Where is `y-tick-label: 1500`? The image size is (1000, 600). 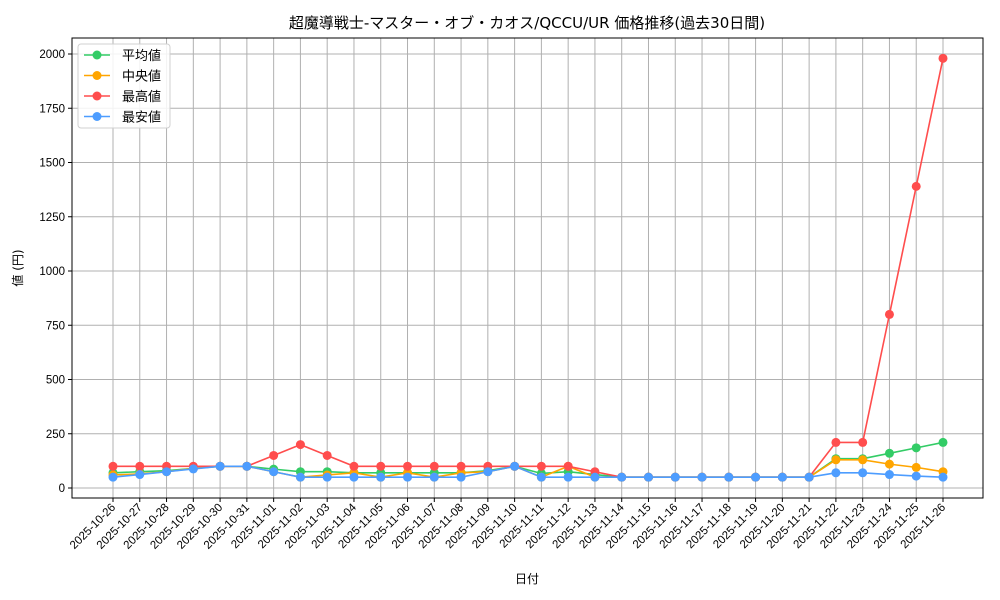
y-tick-label: 1500 is located at coordinates (52, 164).